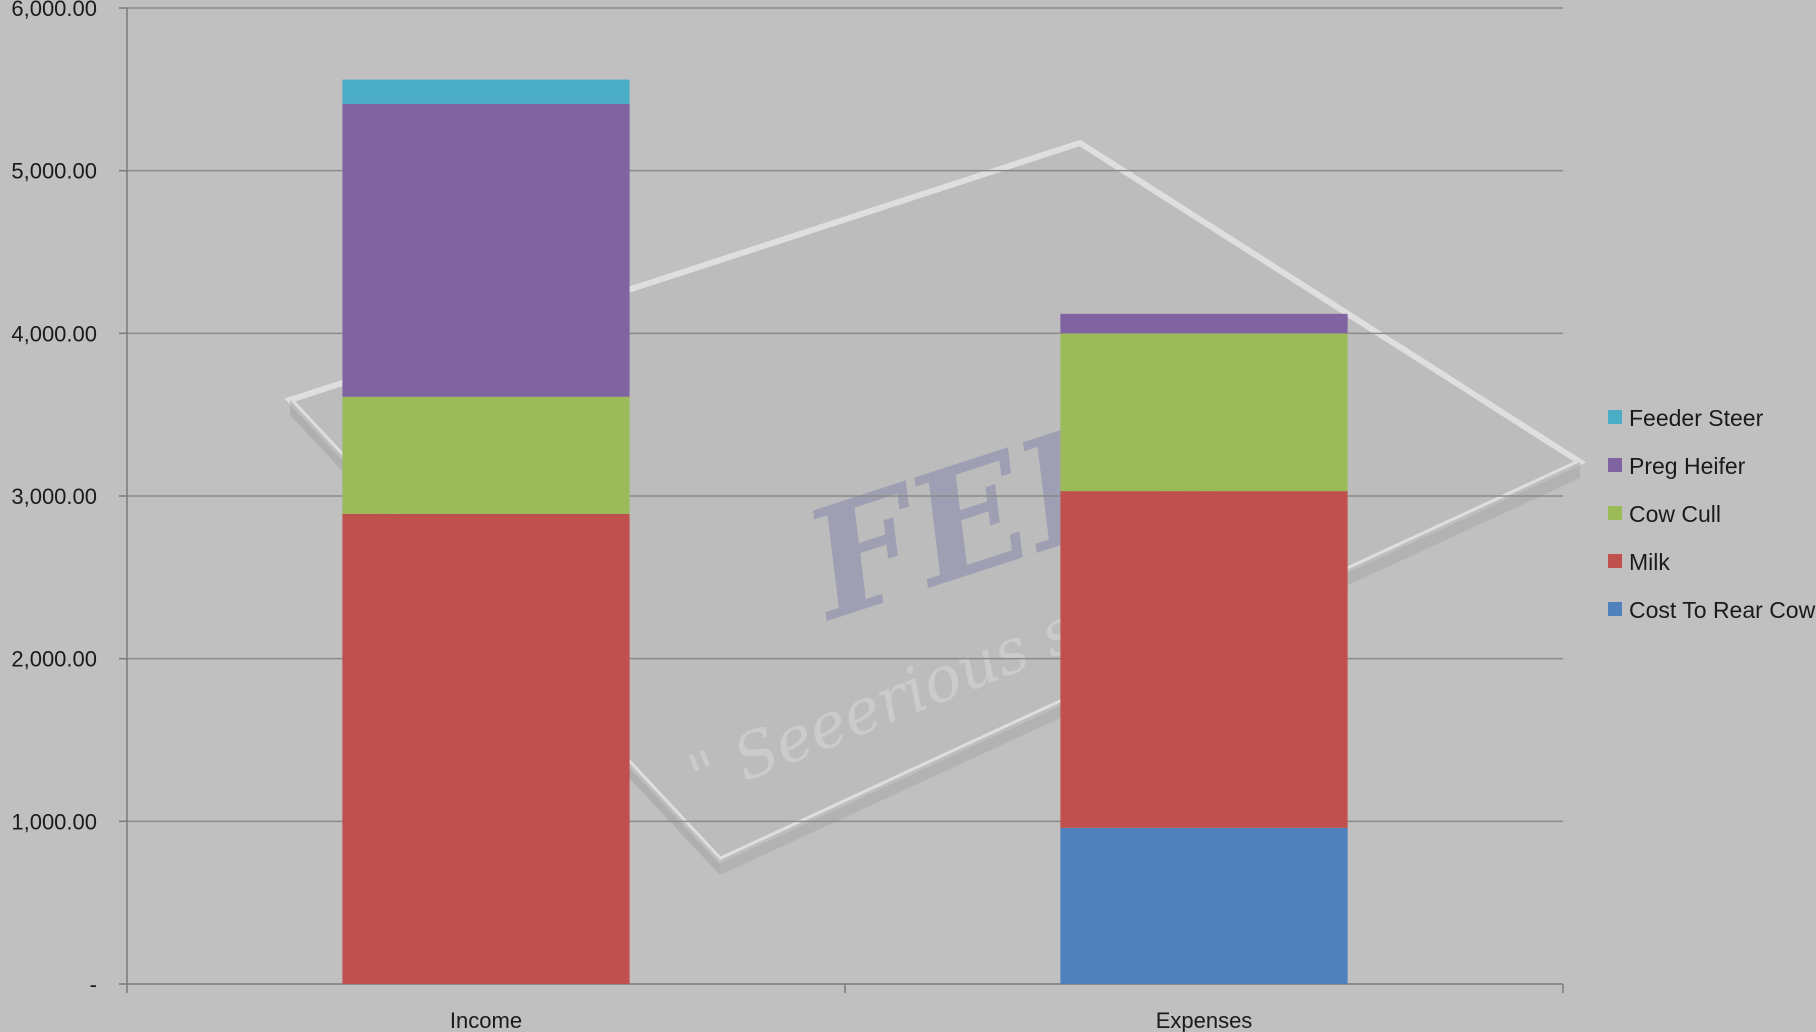 The height and width of the screenshot is (1032, 1816). What do you see at coordinates (486, 748) in the screenshot?
I see `bar-income-milk` at bounding box center [486, 748].